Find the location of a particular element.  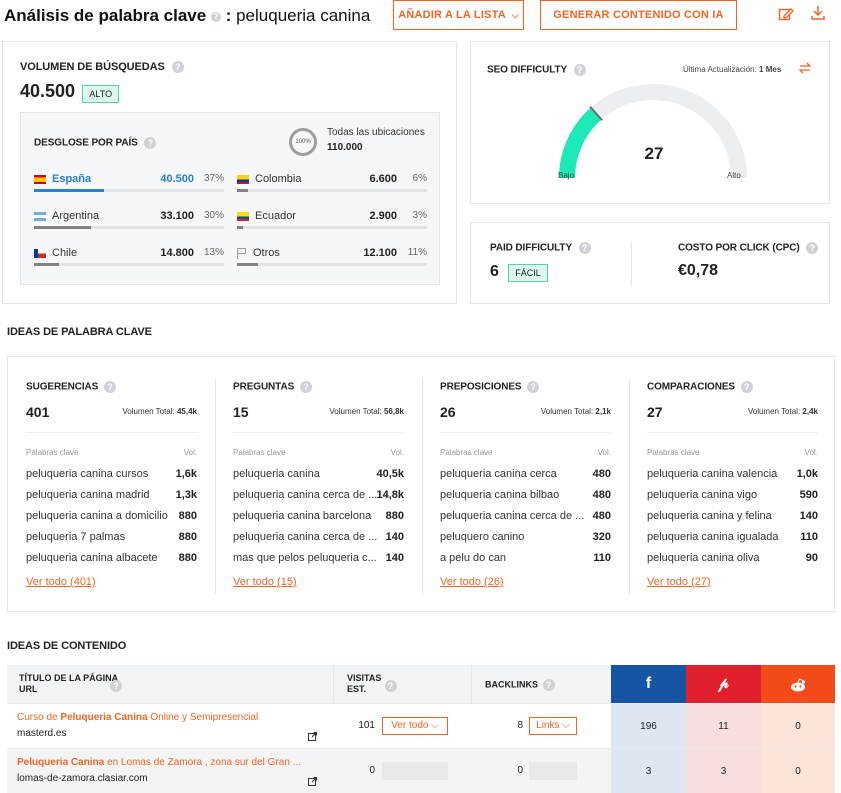

see-all-link: Ver todo (26) is located at coordinates (472, 582).